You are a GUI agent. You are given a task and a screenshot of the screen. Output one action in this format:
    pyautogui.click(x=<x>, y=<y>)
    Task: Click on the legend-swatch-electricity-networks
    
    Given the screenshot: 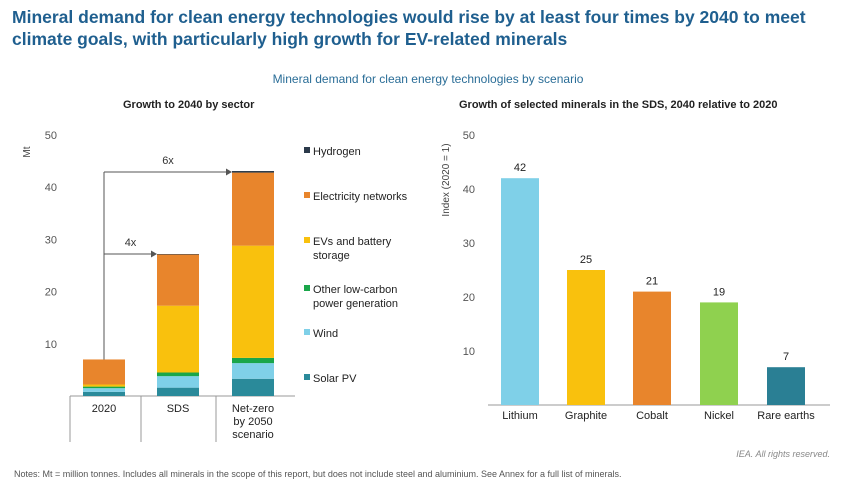 What is the action you would take?
    pyautogui.click(x=307, y=195)
    